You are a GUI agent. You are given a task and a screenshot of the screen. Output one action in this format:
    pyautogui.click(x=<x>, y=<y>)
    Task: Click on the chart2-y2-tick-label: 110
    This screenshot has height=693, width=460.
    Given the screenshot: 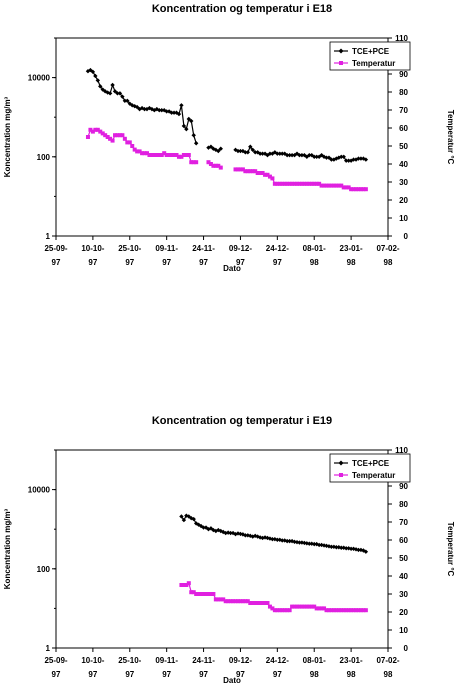 What is the action you would take?
    pyautogui.click(x=401, y=450)
    